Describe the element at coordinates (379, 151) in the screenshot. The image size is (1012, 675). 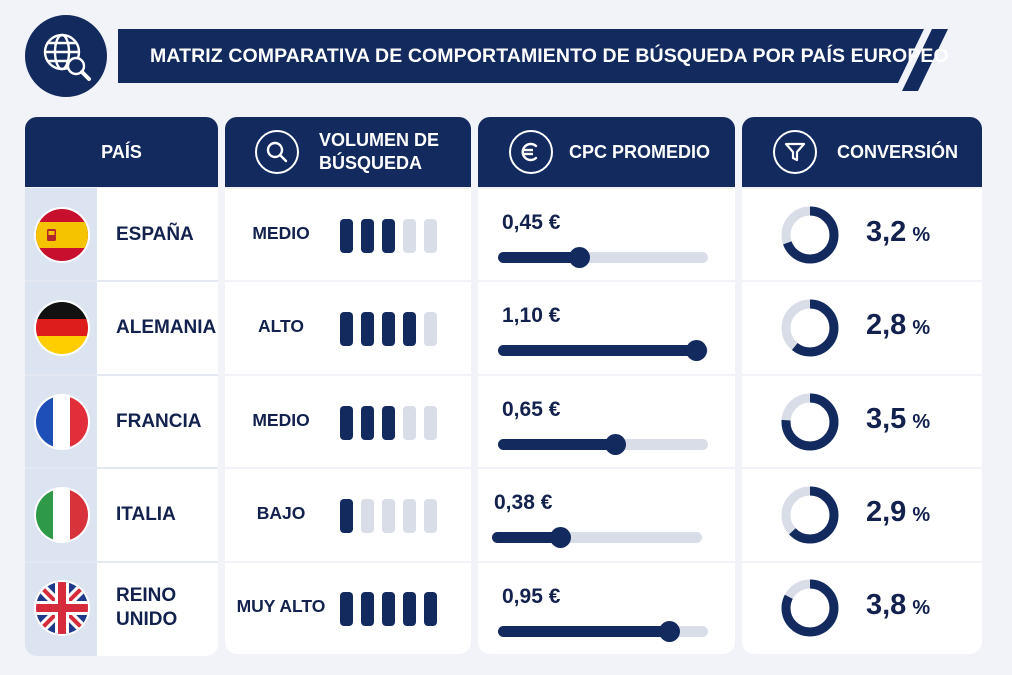
I see `header-volume-label: VOLUMEN DE BÚSQUEDA` at that location.